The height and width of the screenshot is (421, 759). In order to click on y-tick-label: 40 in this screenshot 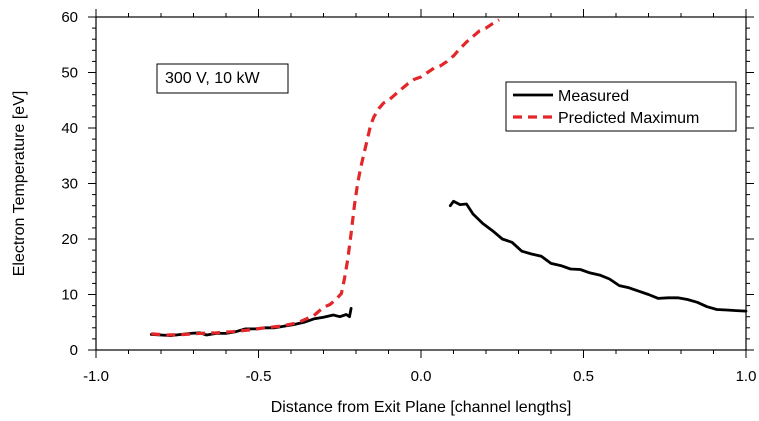, I will do `click(69, 128)`.